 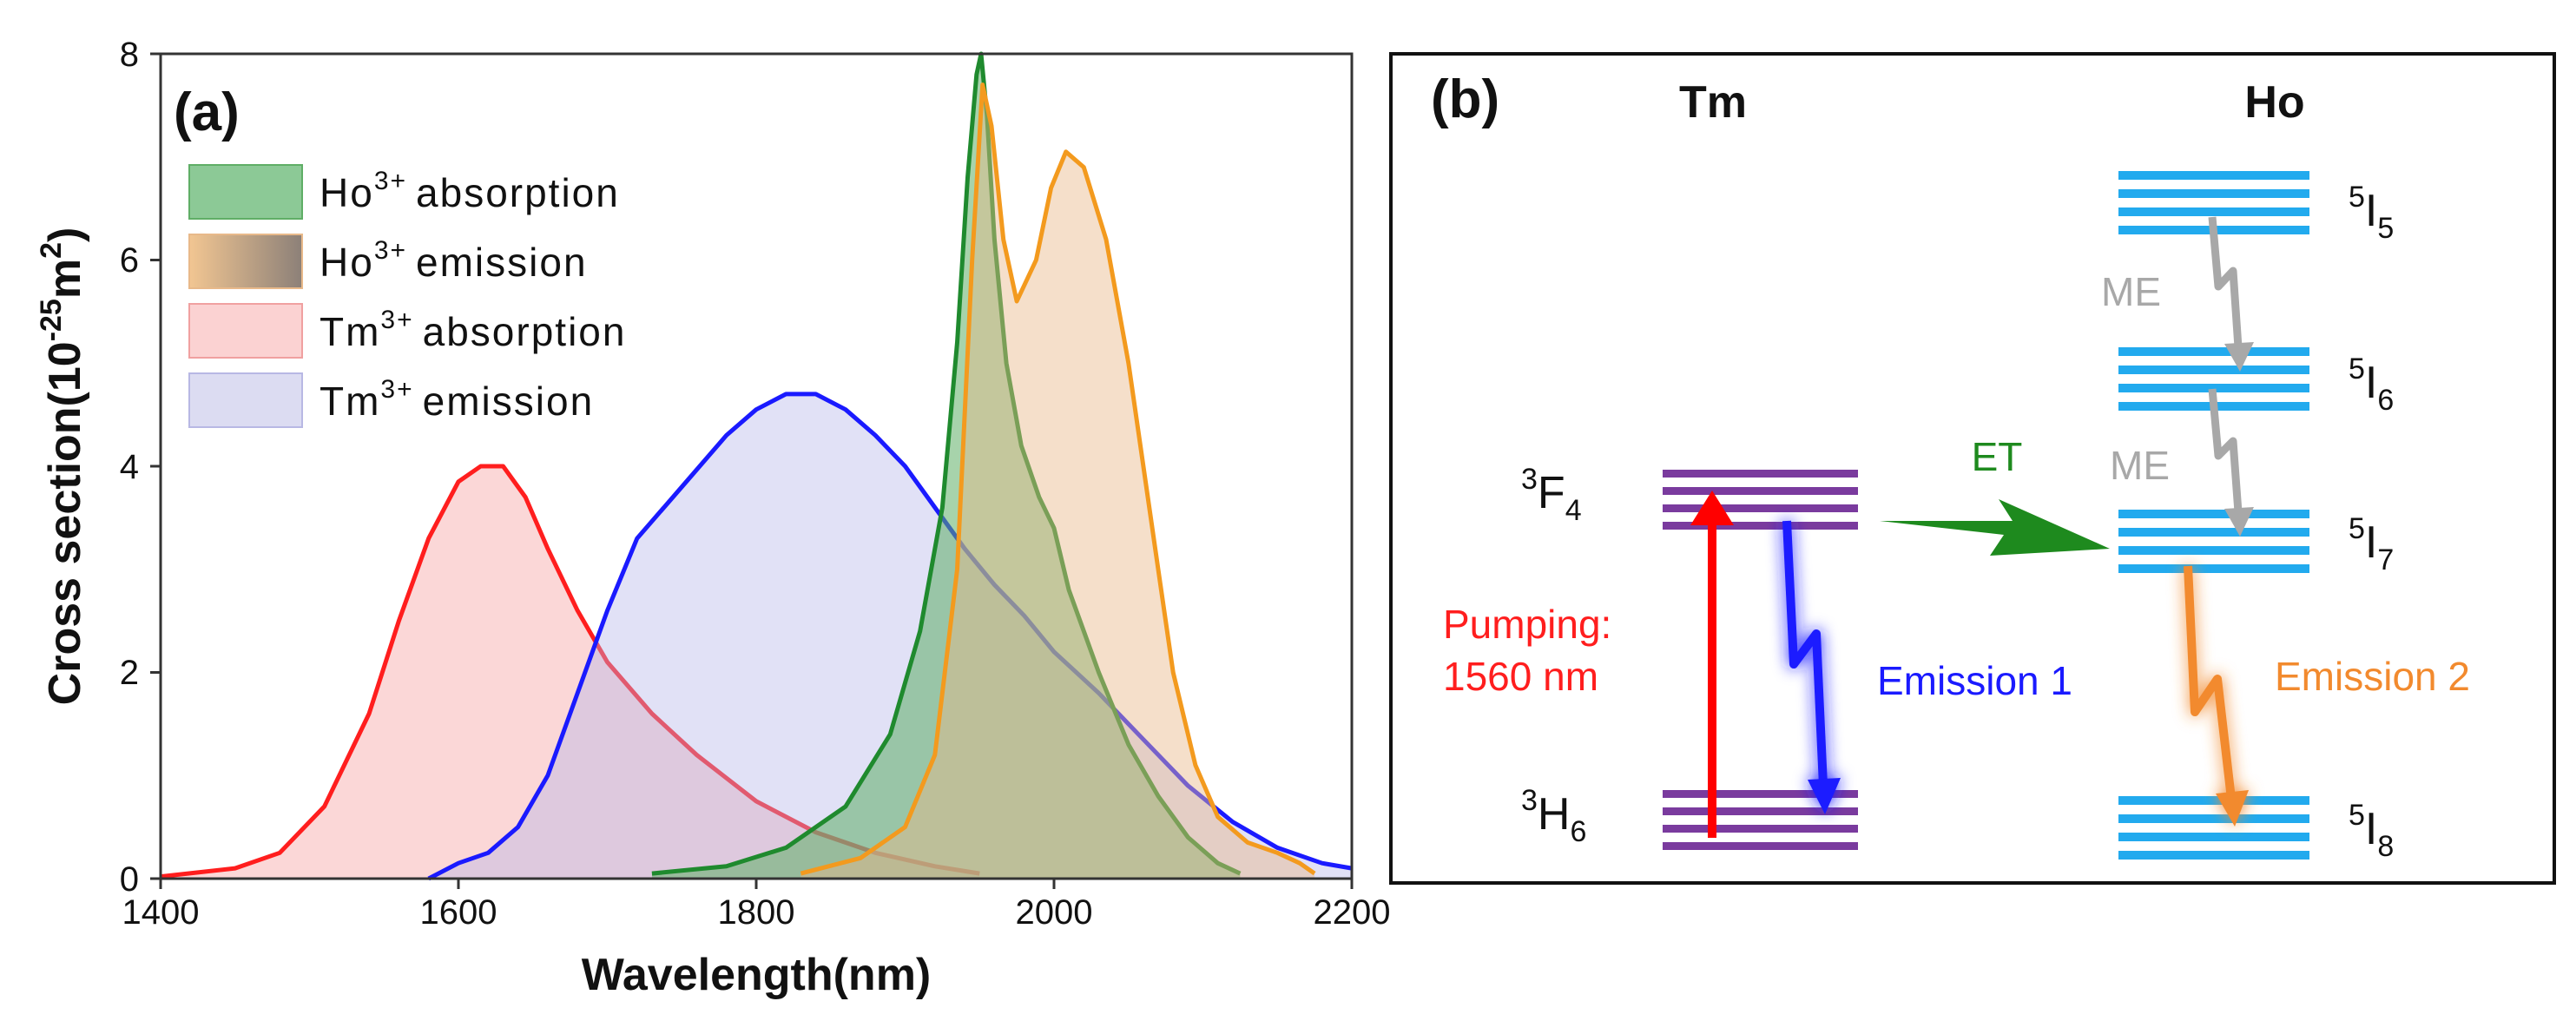 What do you see at coordinates (1811, 667) in the screenshot?
I see `emission1-arrow` at bounding box center [1811, 667].